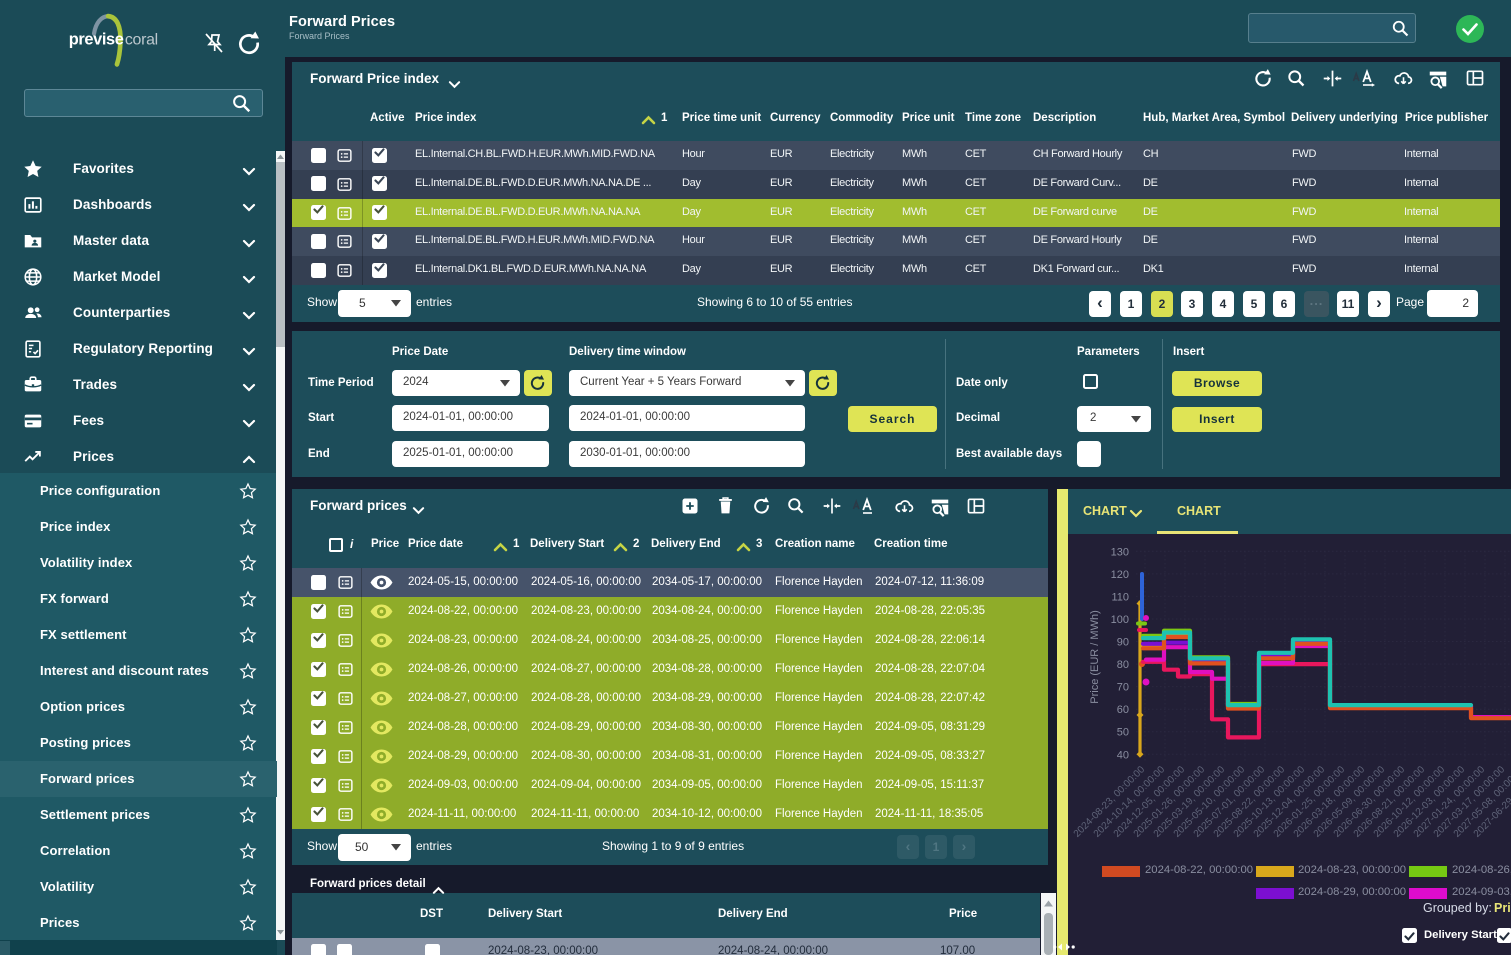  I want to click on svg-text: 40, so click(1123, 755).